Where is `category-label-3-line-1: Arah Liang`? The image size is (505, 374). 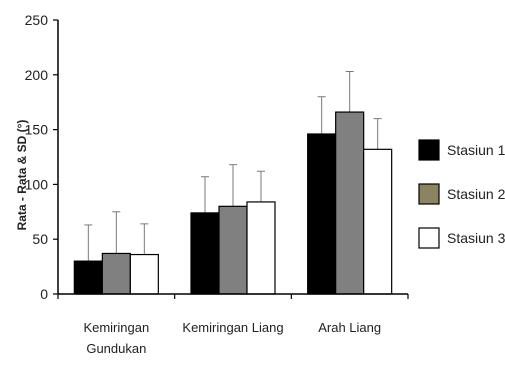
category-label-3-line-1: Arah Liang is located at coordinates (349, 327).